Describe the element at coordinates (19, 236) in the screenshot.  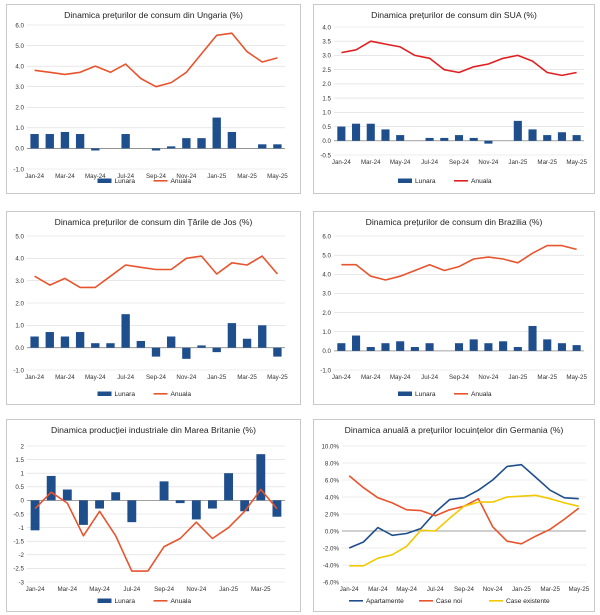
I see `y-tick-label: 5.0` at that location.